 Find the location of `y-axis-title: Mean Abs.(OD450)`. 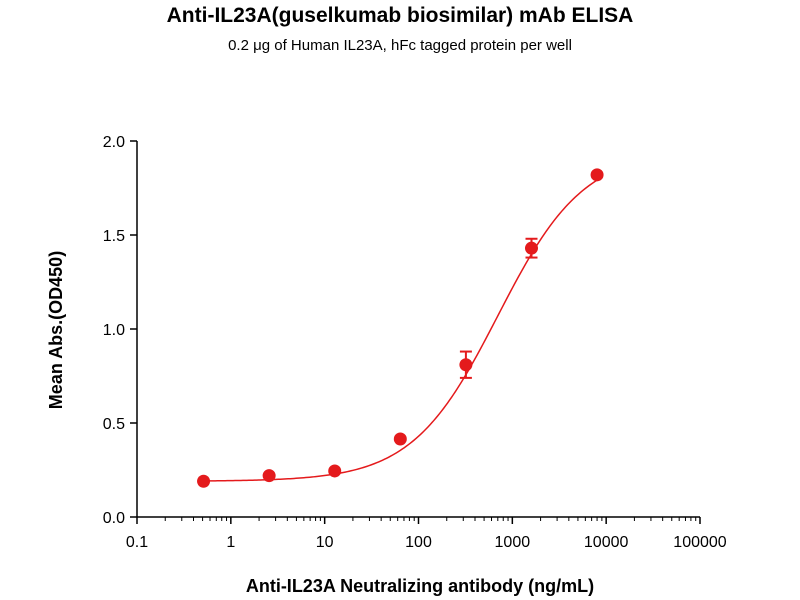

y-axis-title: Mean Abs.(OD450) is located at coordinates (56, 330).